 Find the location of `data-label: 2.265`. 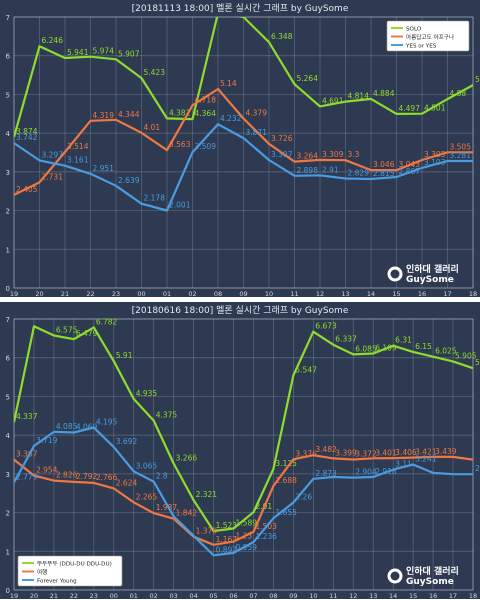

data-label: 2.265 is located at coordinates (147, 496).